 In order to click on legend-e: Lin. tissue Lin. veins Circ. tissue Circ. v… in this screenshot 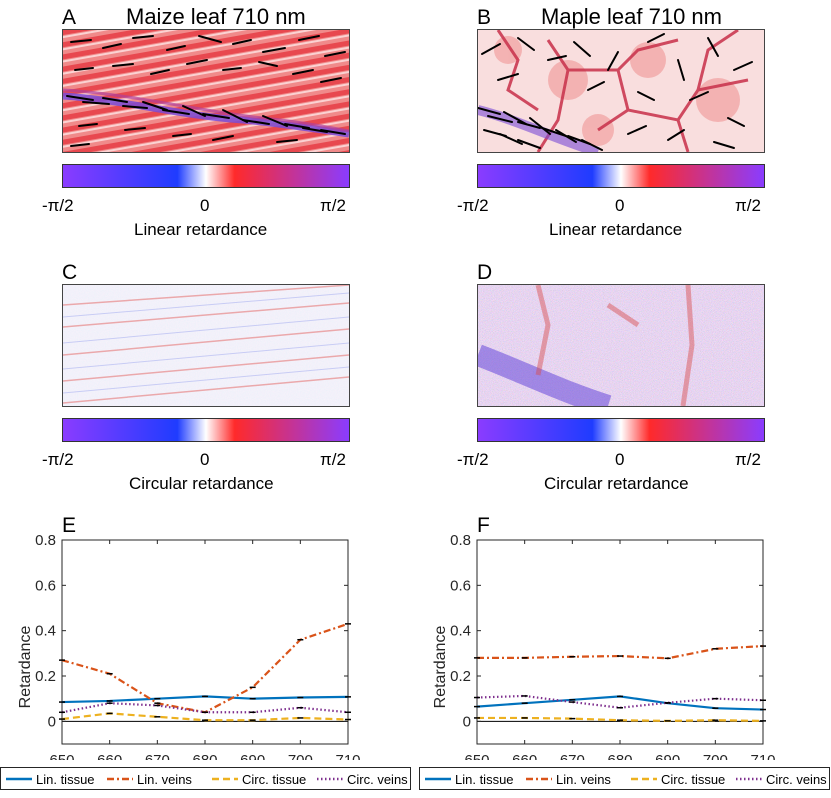, I will do `click(205, 778)`.